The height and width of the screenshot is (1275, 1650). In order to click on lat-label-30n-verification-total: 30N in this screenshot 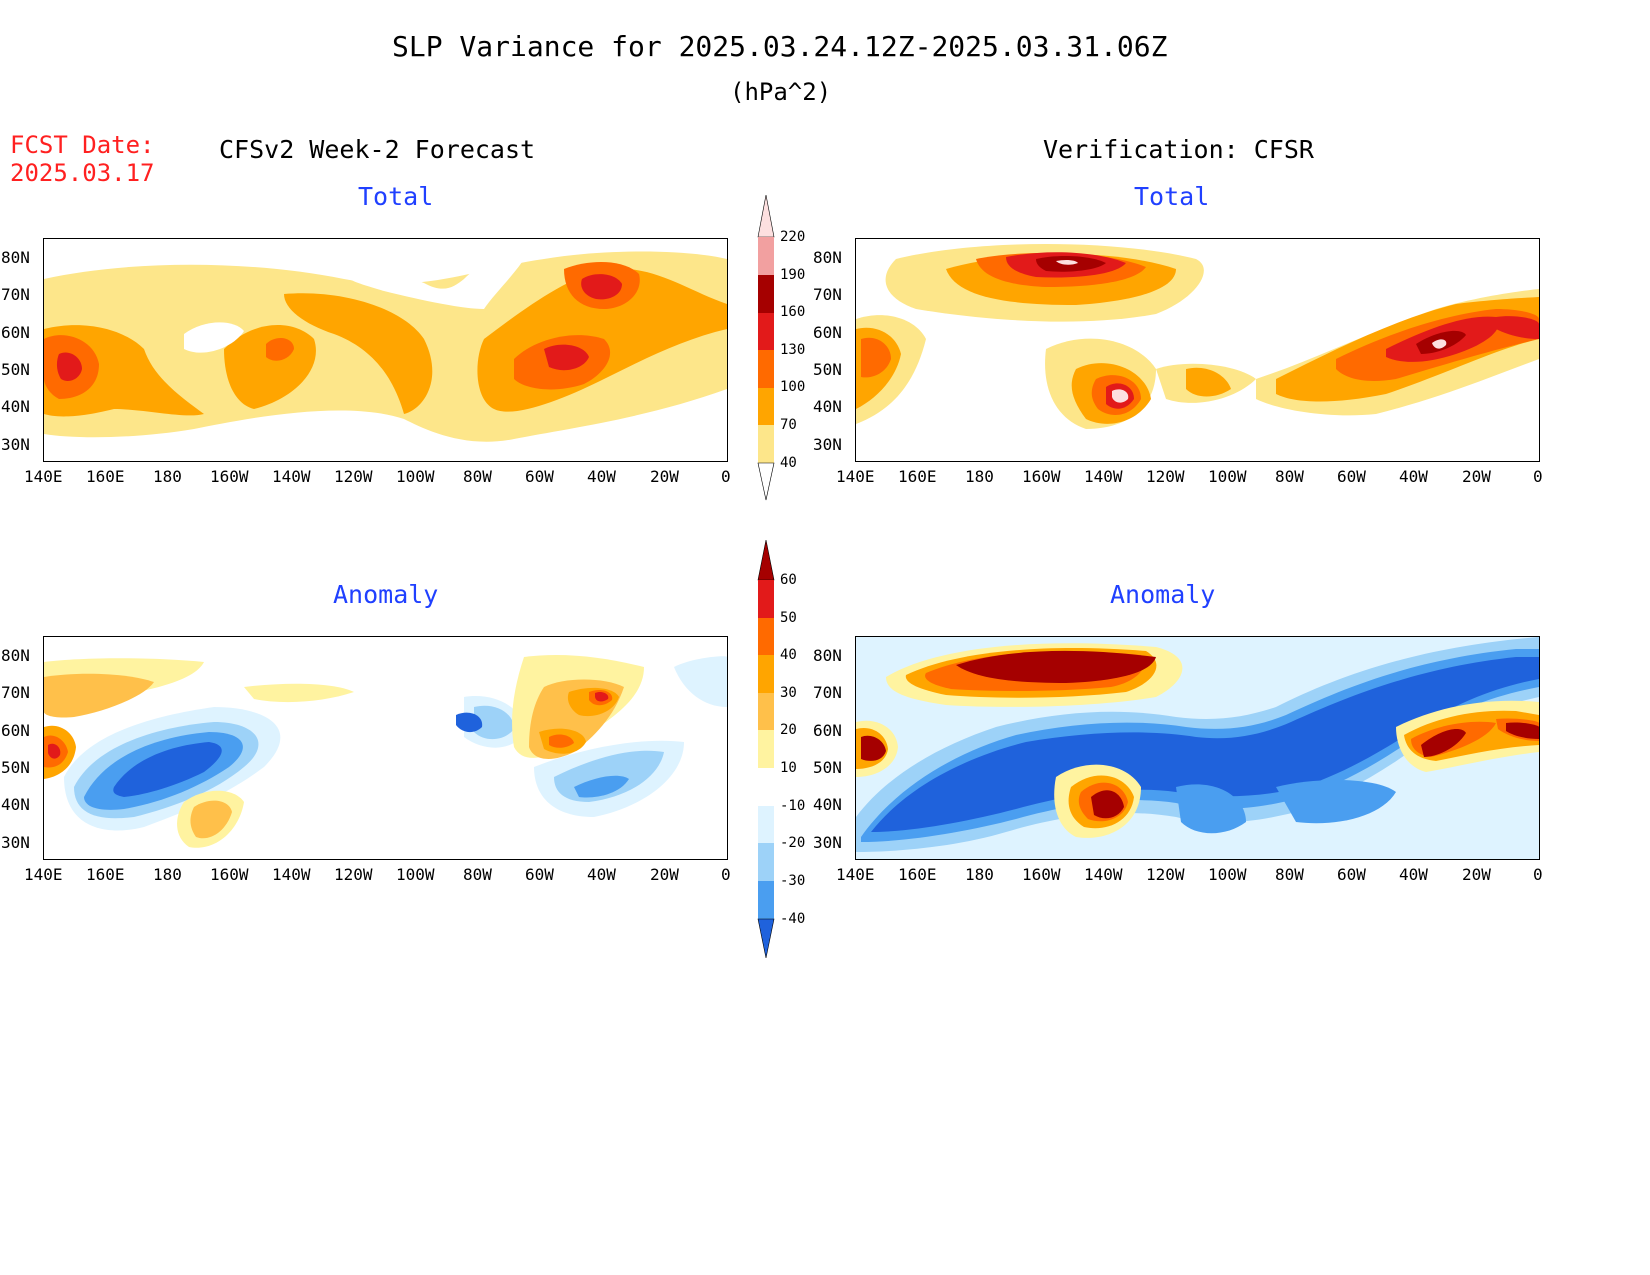, I will do `click(827, 444)`.